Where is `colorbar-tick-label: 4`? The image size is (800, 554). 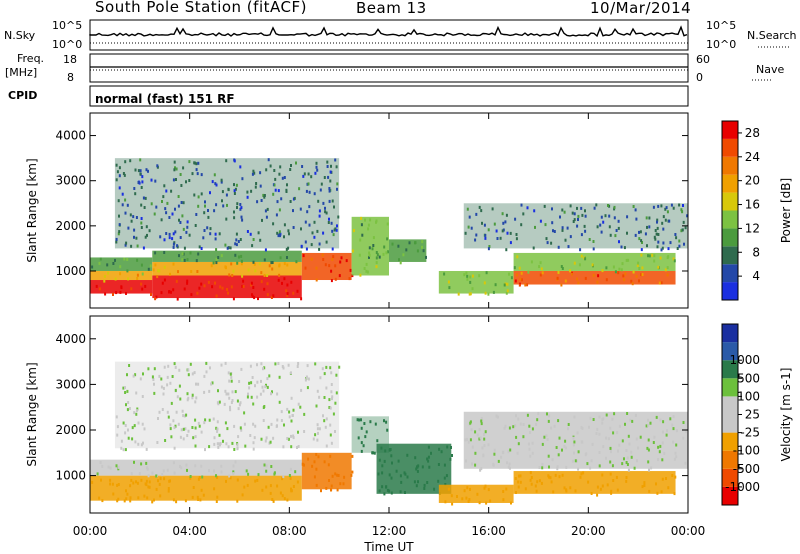
colorbar-tick-label: 4 is located at coordinates (756, 276).